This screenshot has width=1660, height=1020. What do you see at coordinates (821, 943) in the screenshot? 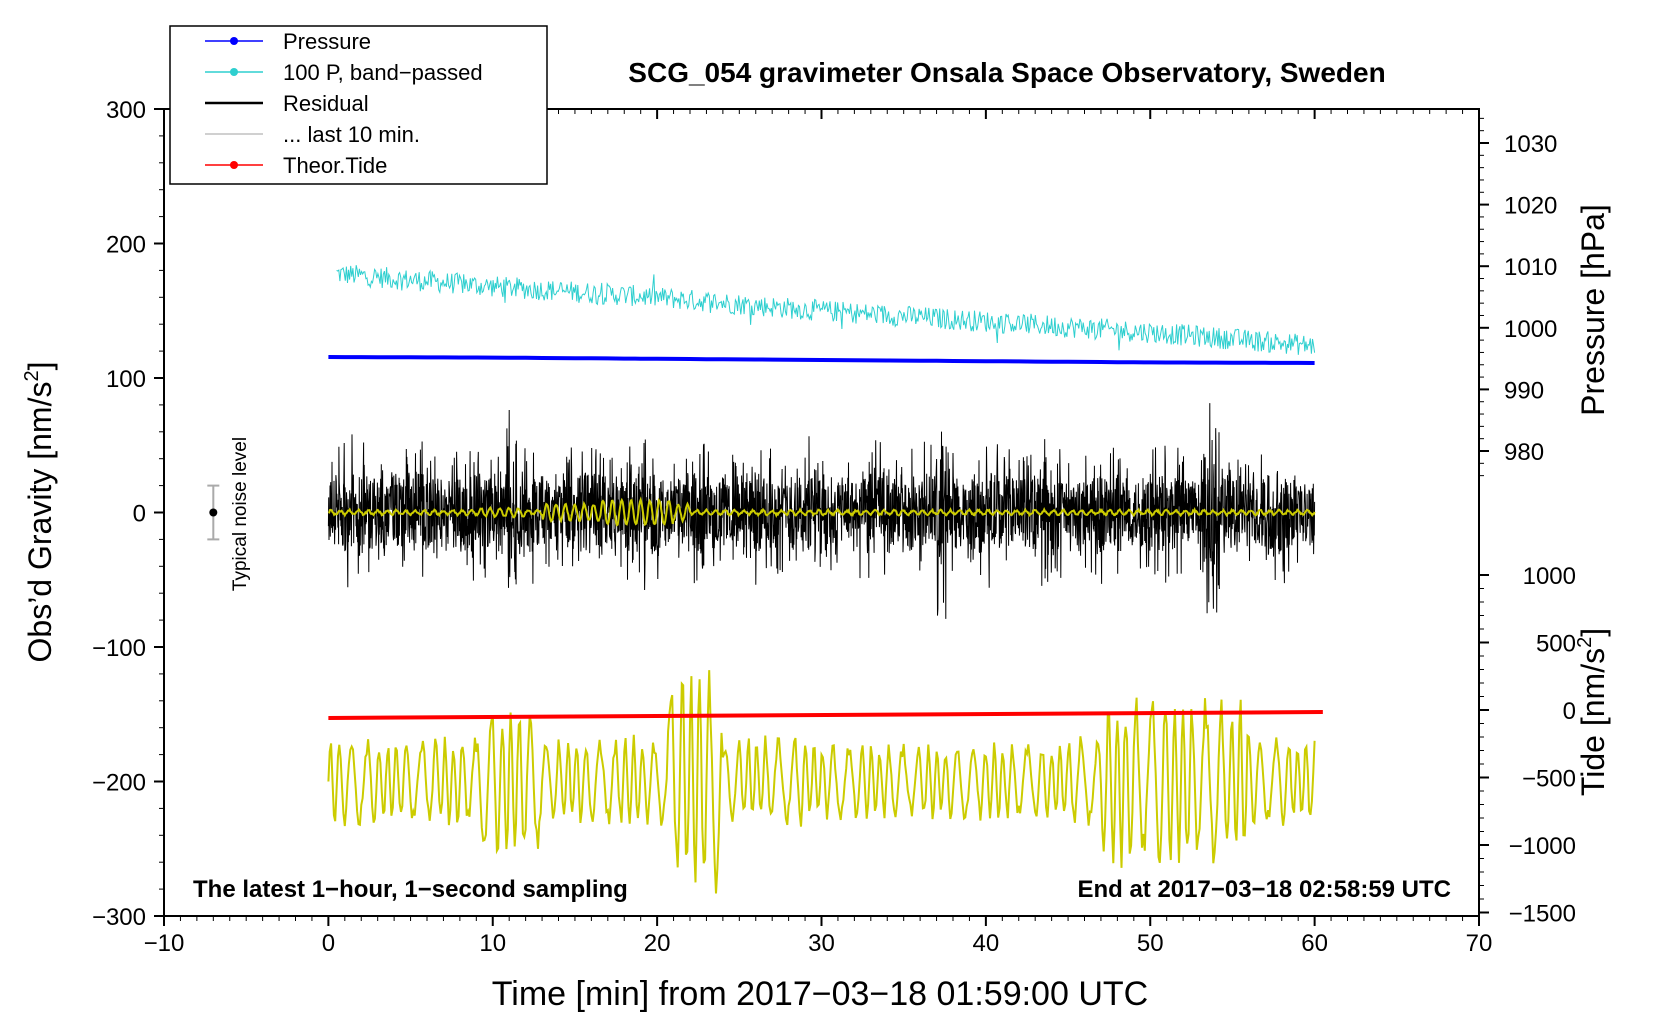
I see `x-tick-label: 30` at bounding box center [821, 943].